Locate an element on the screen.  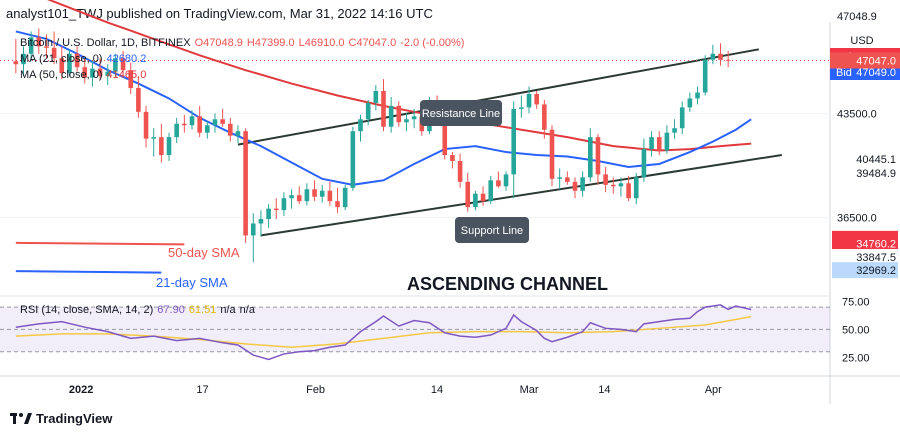
time-tick-label: 14 is located at coordinates (604, 390).